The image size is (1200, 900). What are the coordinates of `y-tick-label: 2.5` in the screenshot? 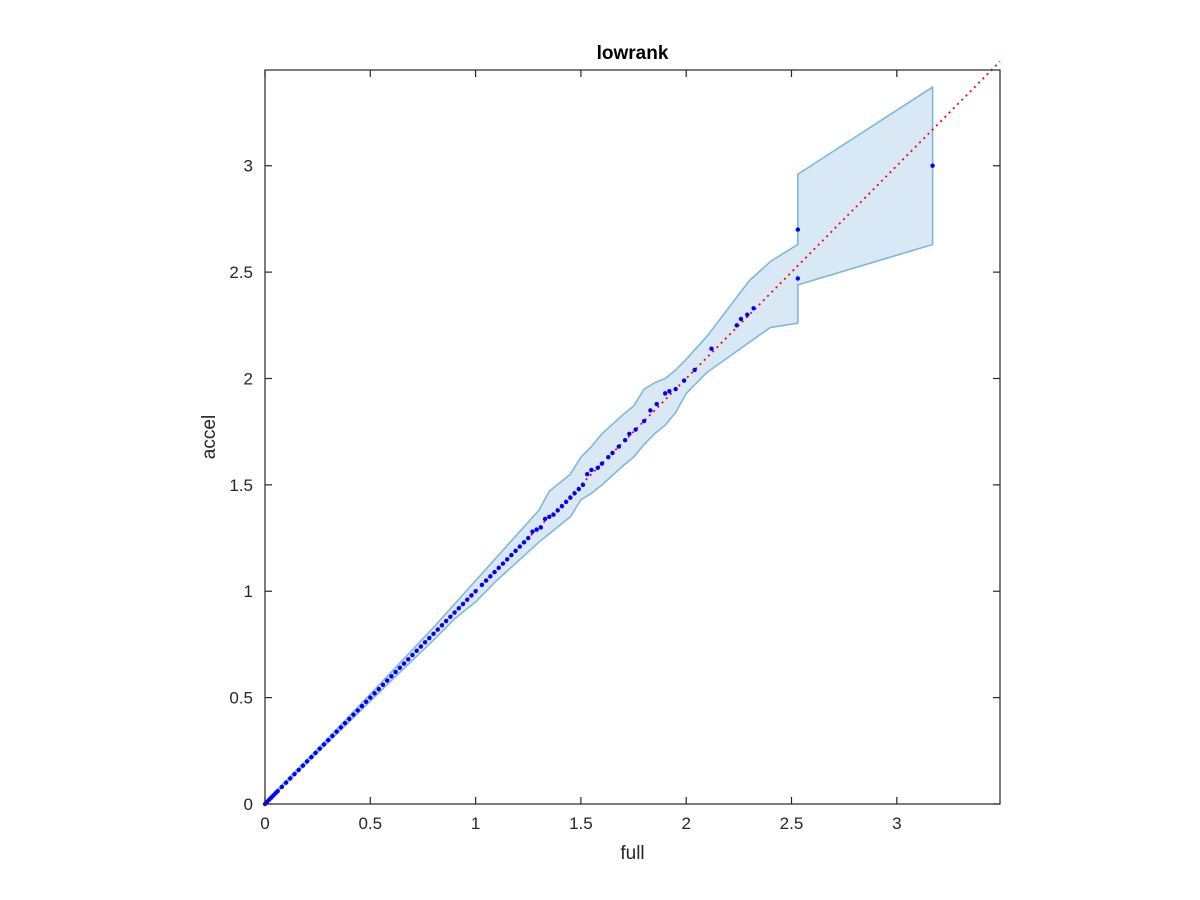 It's located at (241, 272).